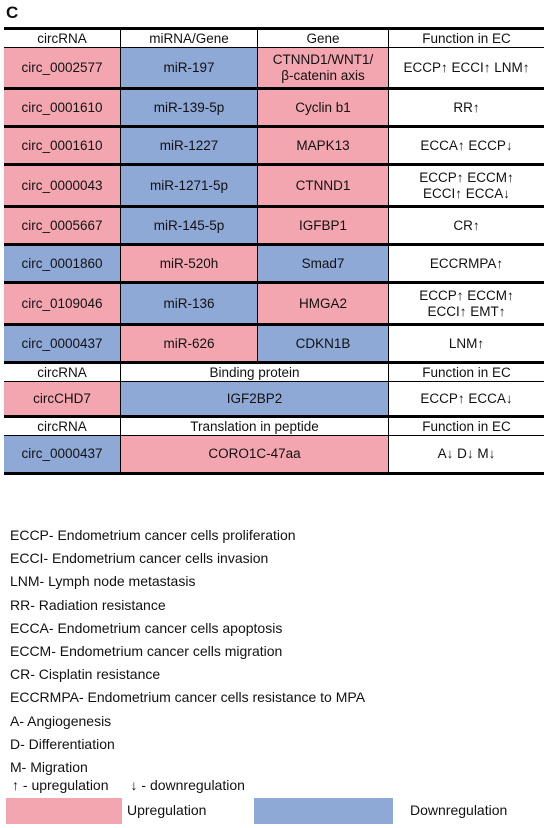 The image size is (550, 828). What do you see at coordinates (323, 67) in the screenshot?
I see `gene-cell: CTNND1/WNT1/ β-catenin axis` at bounding box center [323, 67].